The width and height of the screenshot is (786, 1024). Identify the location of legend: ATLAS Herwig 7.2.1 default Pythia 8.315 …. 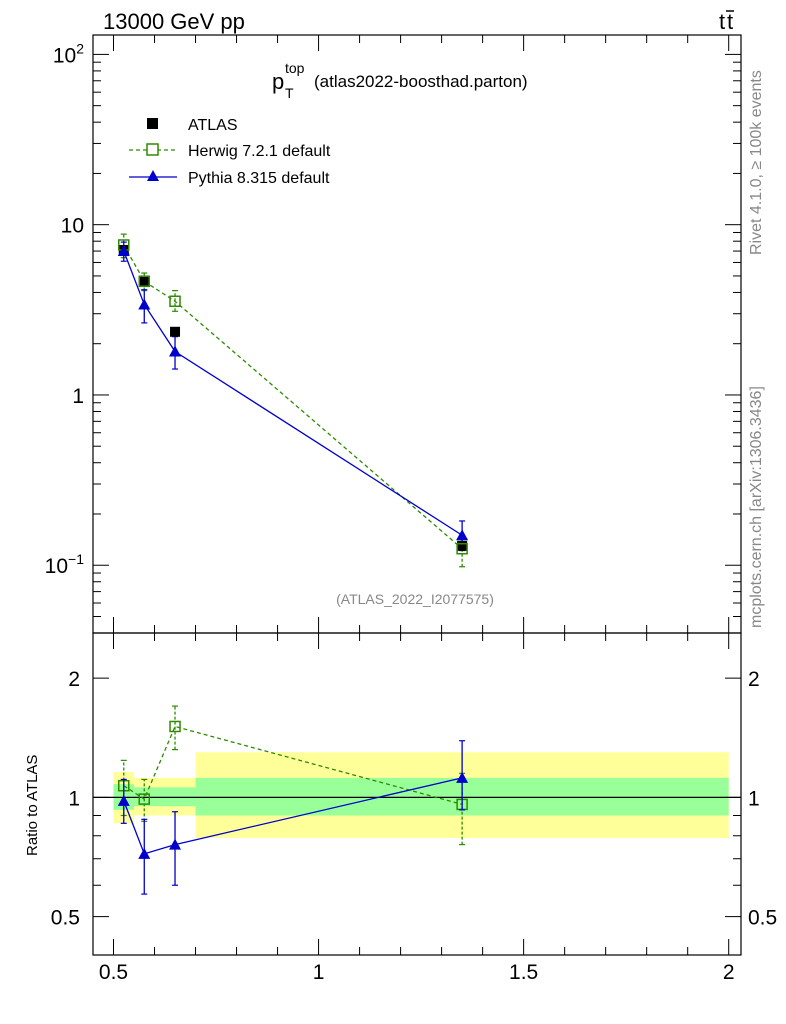
(230, 152).